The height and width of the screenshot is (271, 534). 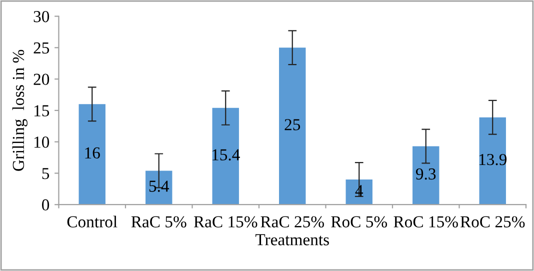 I want to click on y-tick-label: 30, so click(x=42, y=16).